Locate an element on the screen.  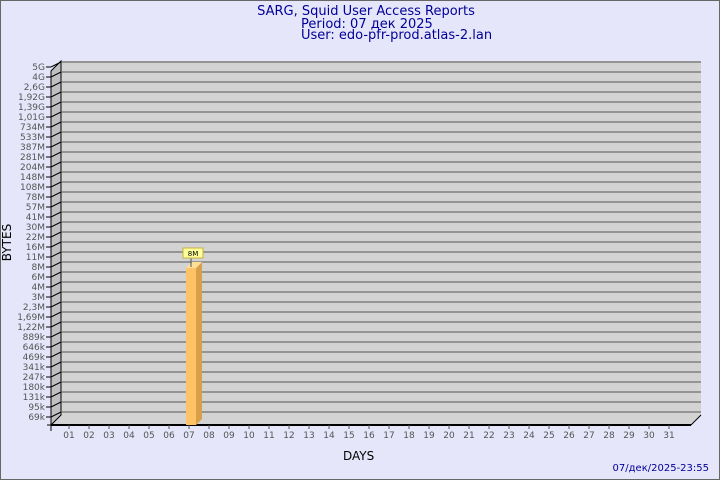
y-tick-label: 22M is located at coordinates (35, 238).